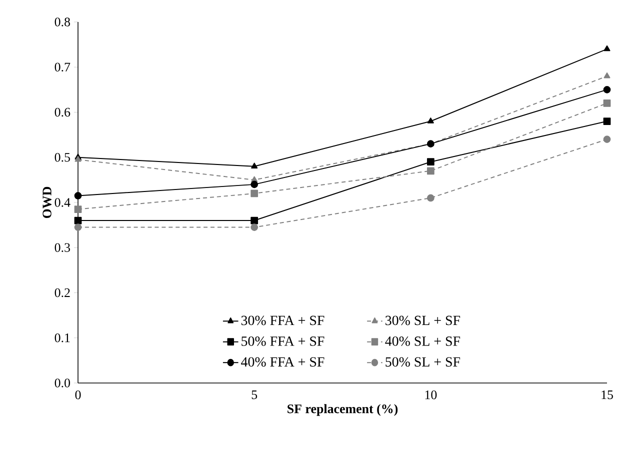 This screenshot has width=621, height=455. What do you see at coordinates (62, 247) in the screenshot?
I see `y-tick-label: 0.3` at bounding box center [62, 247].